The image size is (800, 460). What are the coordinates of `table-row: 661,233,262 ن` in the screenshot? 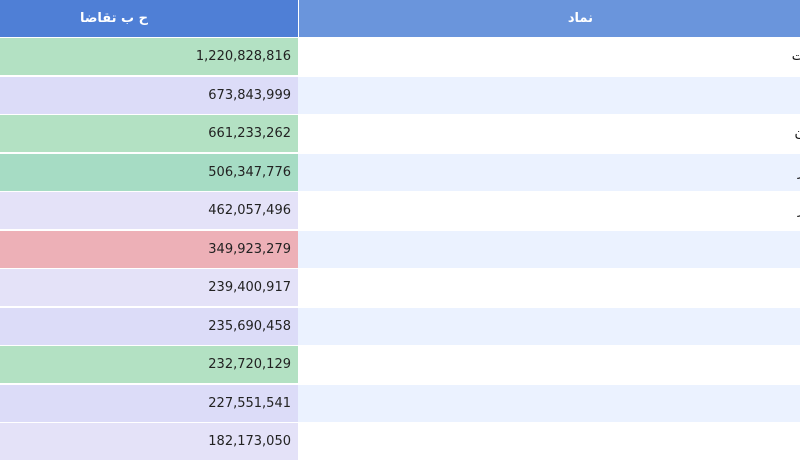 It's located at (400, 133).